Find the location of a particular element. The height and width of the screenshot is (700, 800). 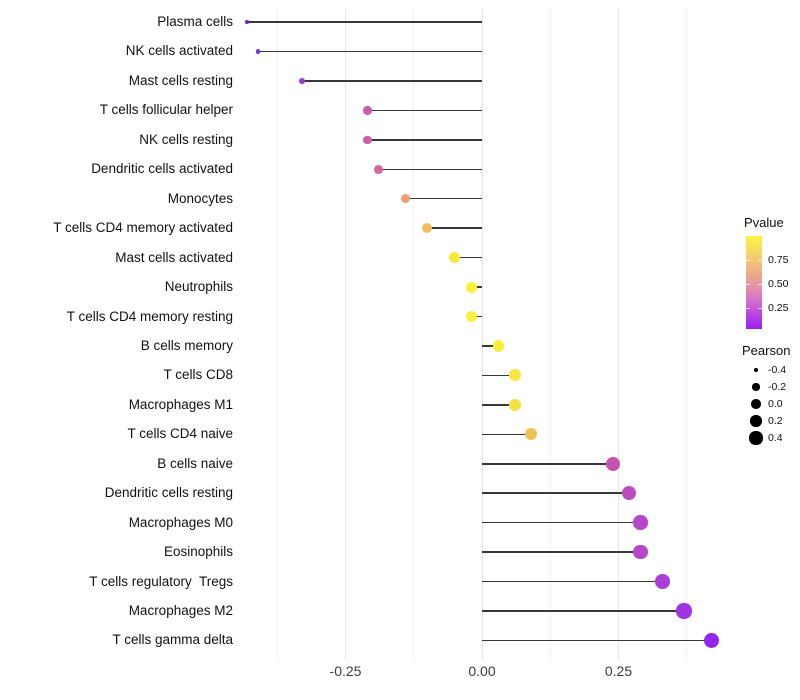

category-label: Monocytes is located at coordinates (200, 198).